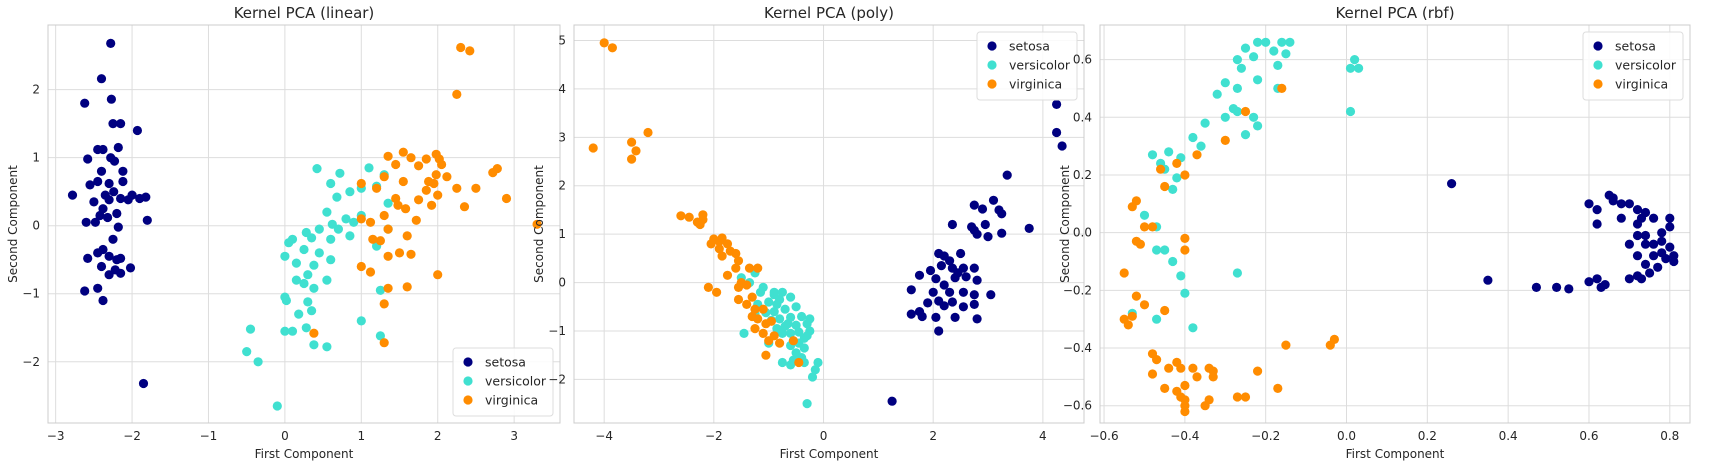 Image resolution: width=1718 pixels, height=470 pixels. I want to click on series-versicolor, so click(779, 338).